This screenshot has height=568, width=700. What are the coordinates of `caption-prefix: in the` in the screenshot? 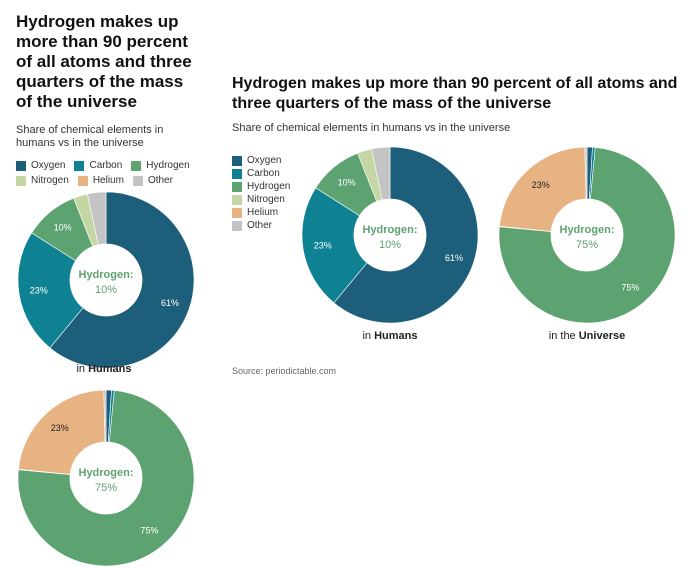 It's located at (563, 336).